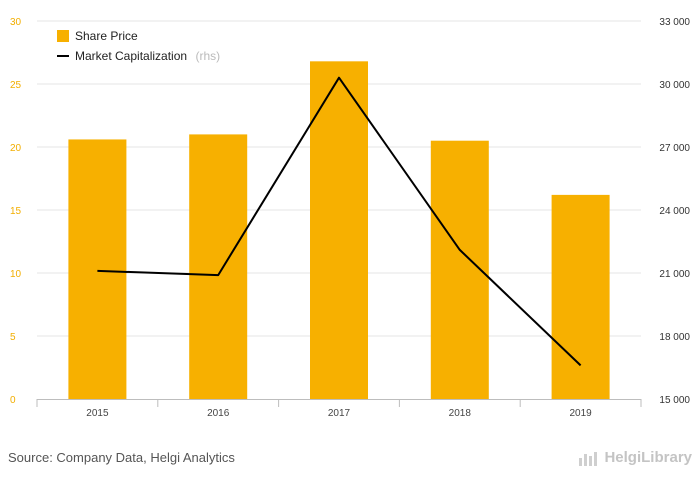 This screenshot has height=483, width=700. Describe the element at coordinates (13, 400) in the screenshot. I see `y-left-tick-label: 0` at that location.